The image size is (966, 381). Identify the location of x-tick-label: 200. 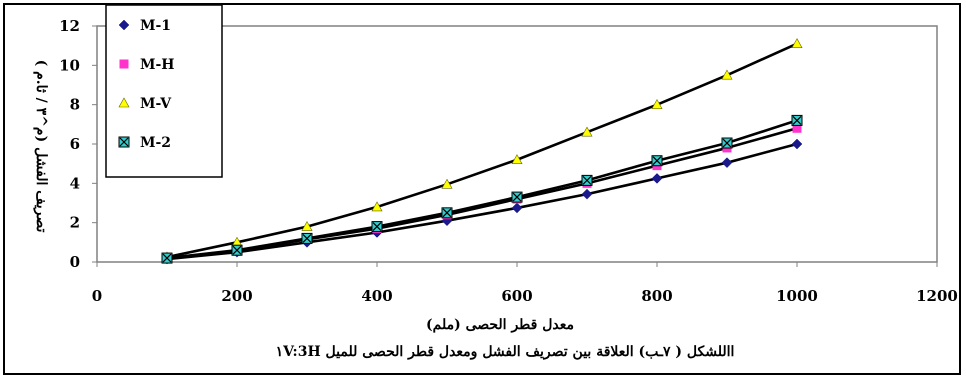
(236, 296).